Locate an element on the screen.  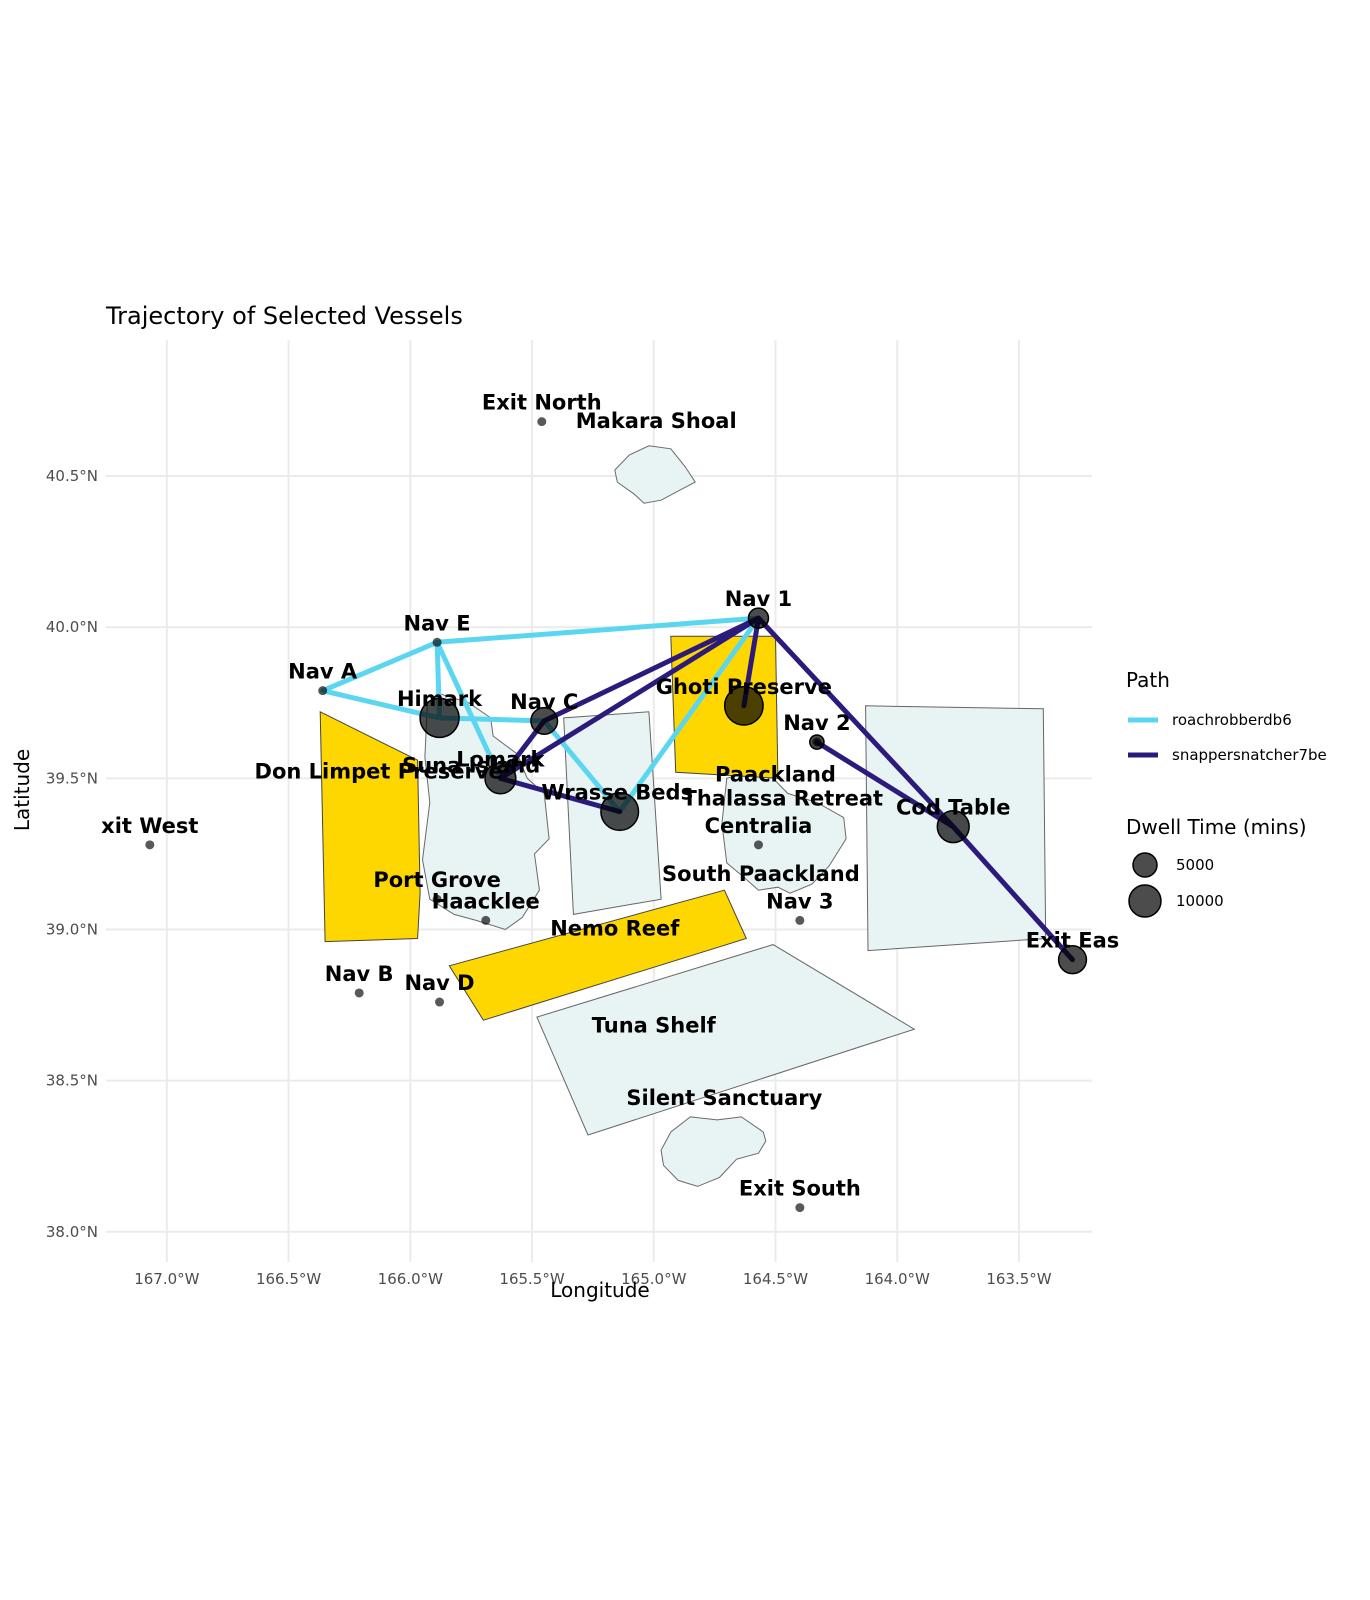
place-label-wrasse-beds: Wrasse Beds is located at coordinates (617, 793).